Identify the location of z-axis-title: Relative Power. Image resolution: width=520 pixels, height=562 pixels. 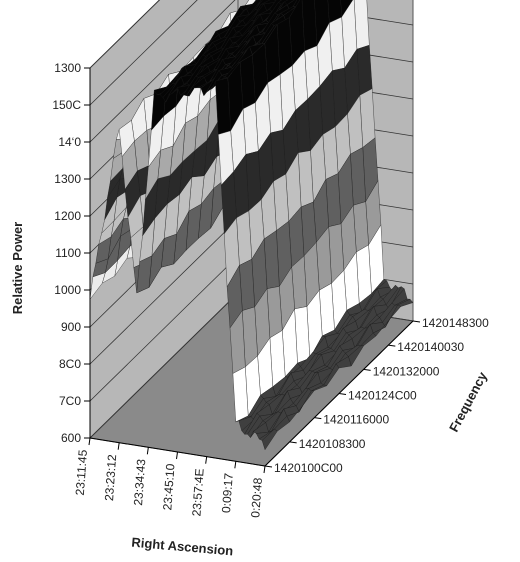
(17, 268).